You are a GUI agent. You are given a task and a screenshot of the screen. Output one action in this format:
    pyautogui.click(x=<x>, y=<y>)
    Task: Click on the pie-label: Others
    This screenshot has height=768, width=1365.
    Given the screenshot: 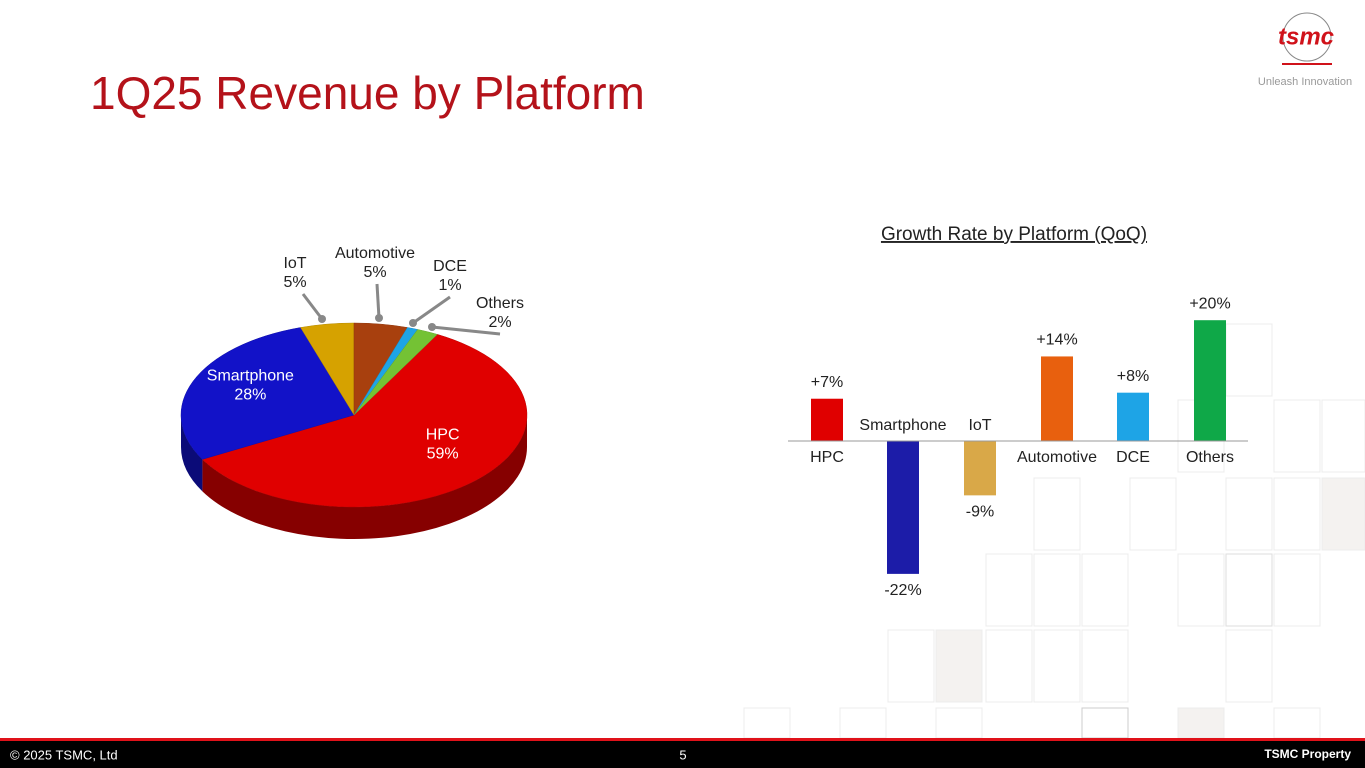 What is the action you would take?
    pyautogui.click(x=500, y=303)
    